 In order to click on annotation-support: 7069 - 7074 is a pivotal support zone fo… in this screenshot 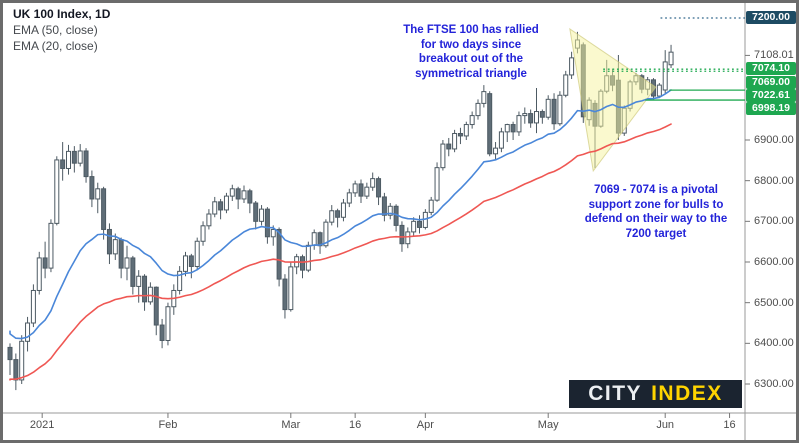, I will do `click(656, 212)`.